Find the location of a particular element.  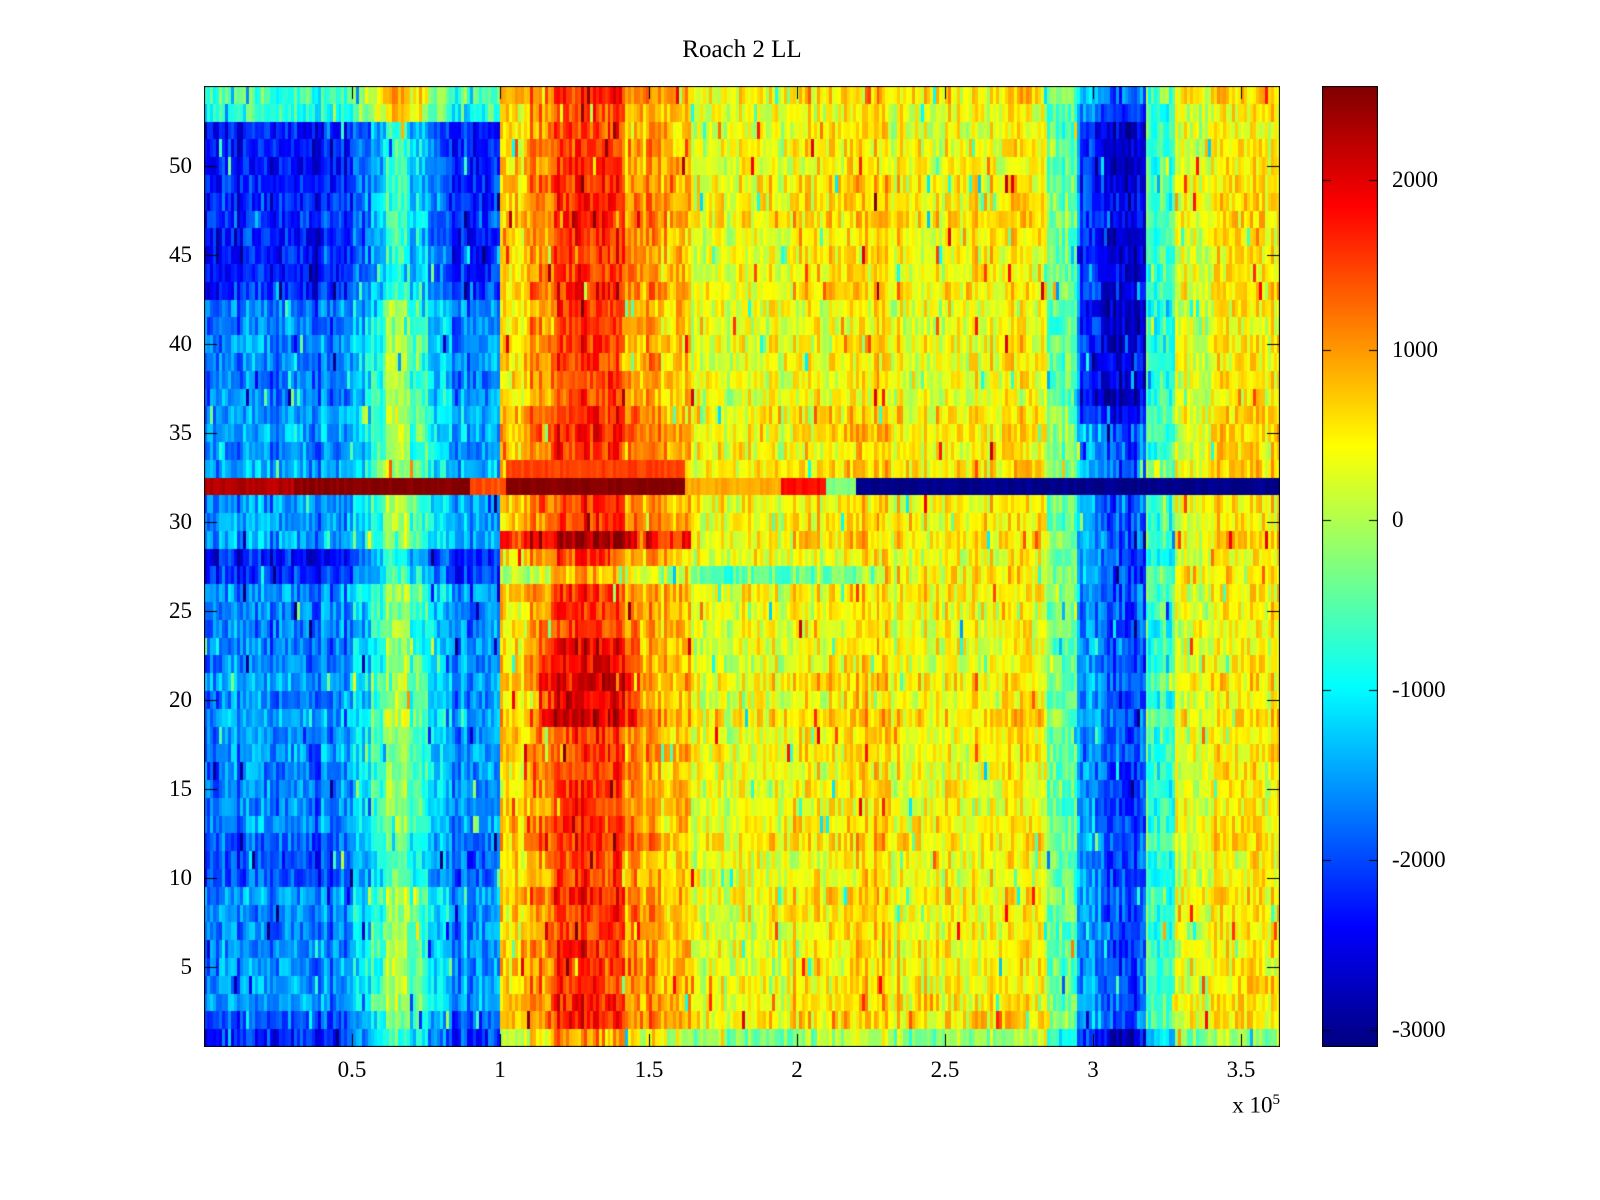

x-tick-label: 1.5 is located at coordinates (649, 1069).